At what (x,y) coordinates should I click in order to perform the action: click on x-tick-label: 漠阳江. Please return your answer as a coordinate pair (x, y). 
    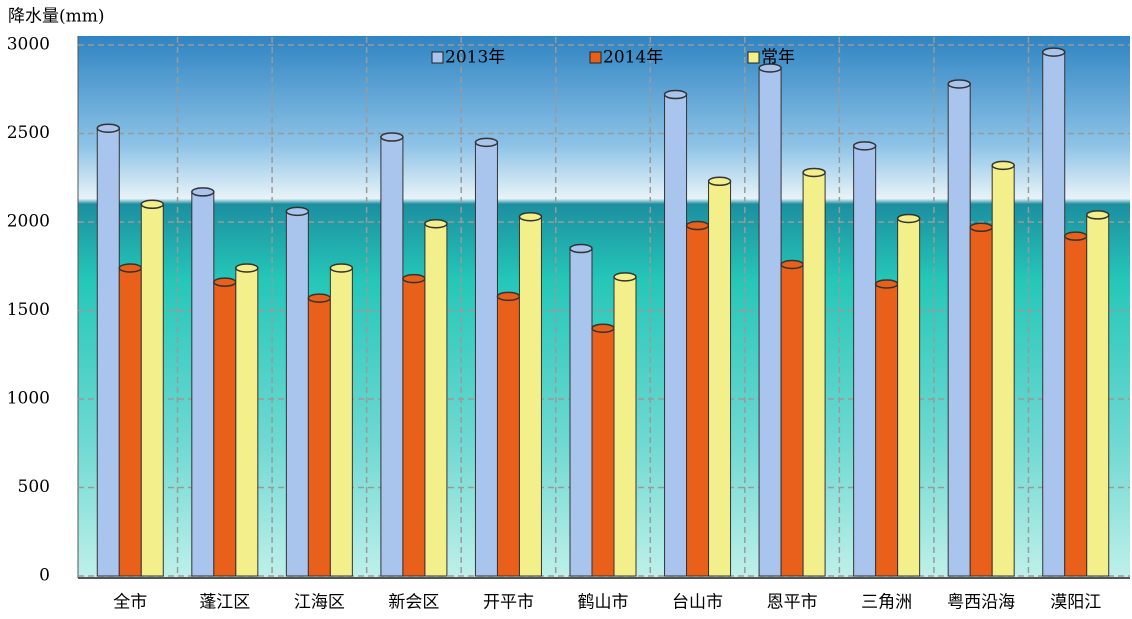
    Looking at the image, I should click on (1075, 603).